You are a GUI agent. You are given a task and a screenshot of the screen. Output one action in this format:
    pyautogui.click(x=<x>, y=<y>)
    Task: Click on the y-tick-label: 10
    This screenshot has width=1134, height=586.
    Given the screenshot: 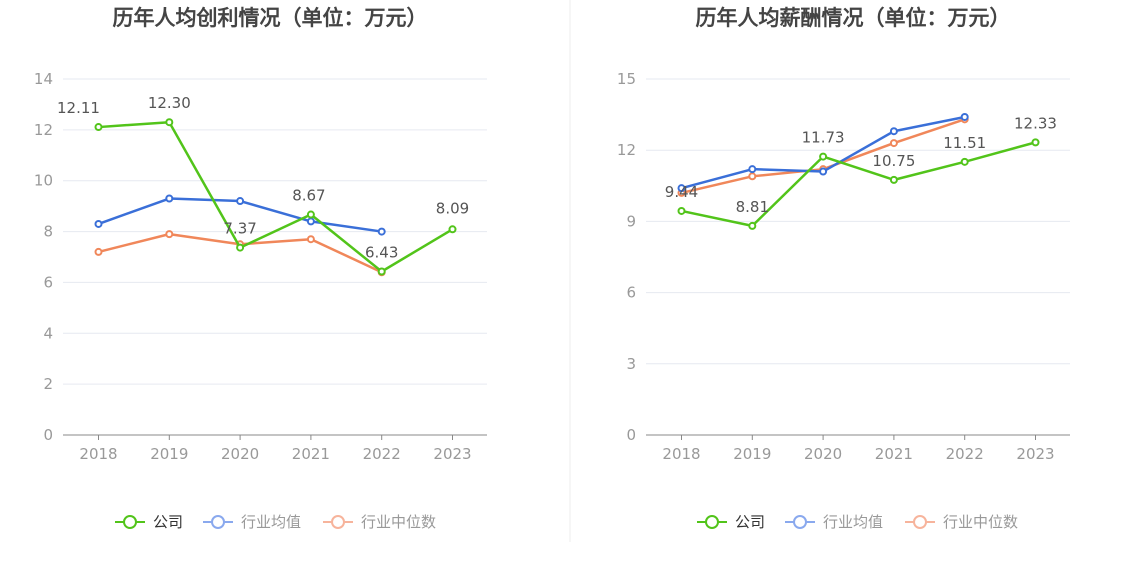 What is the action you would take?
    pyautogui.click(x=43, y=181)
    